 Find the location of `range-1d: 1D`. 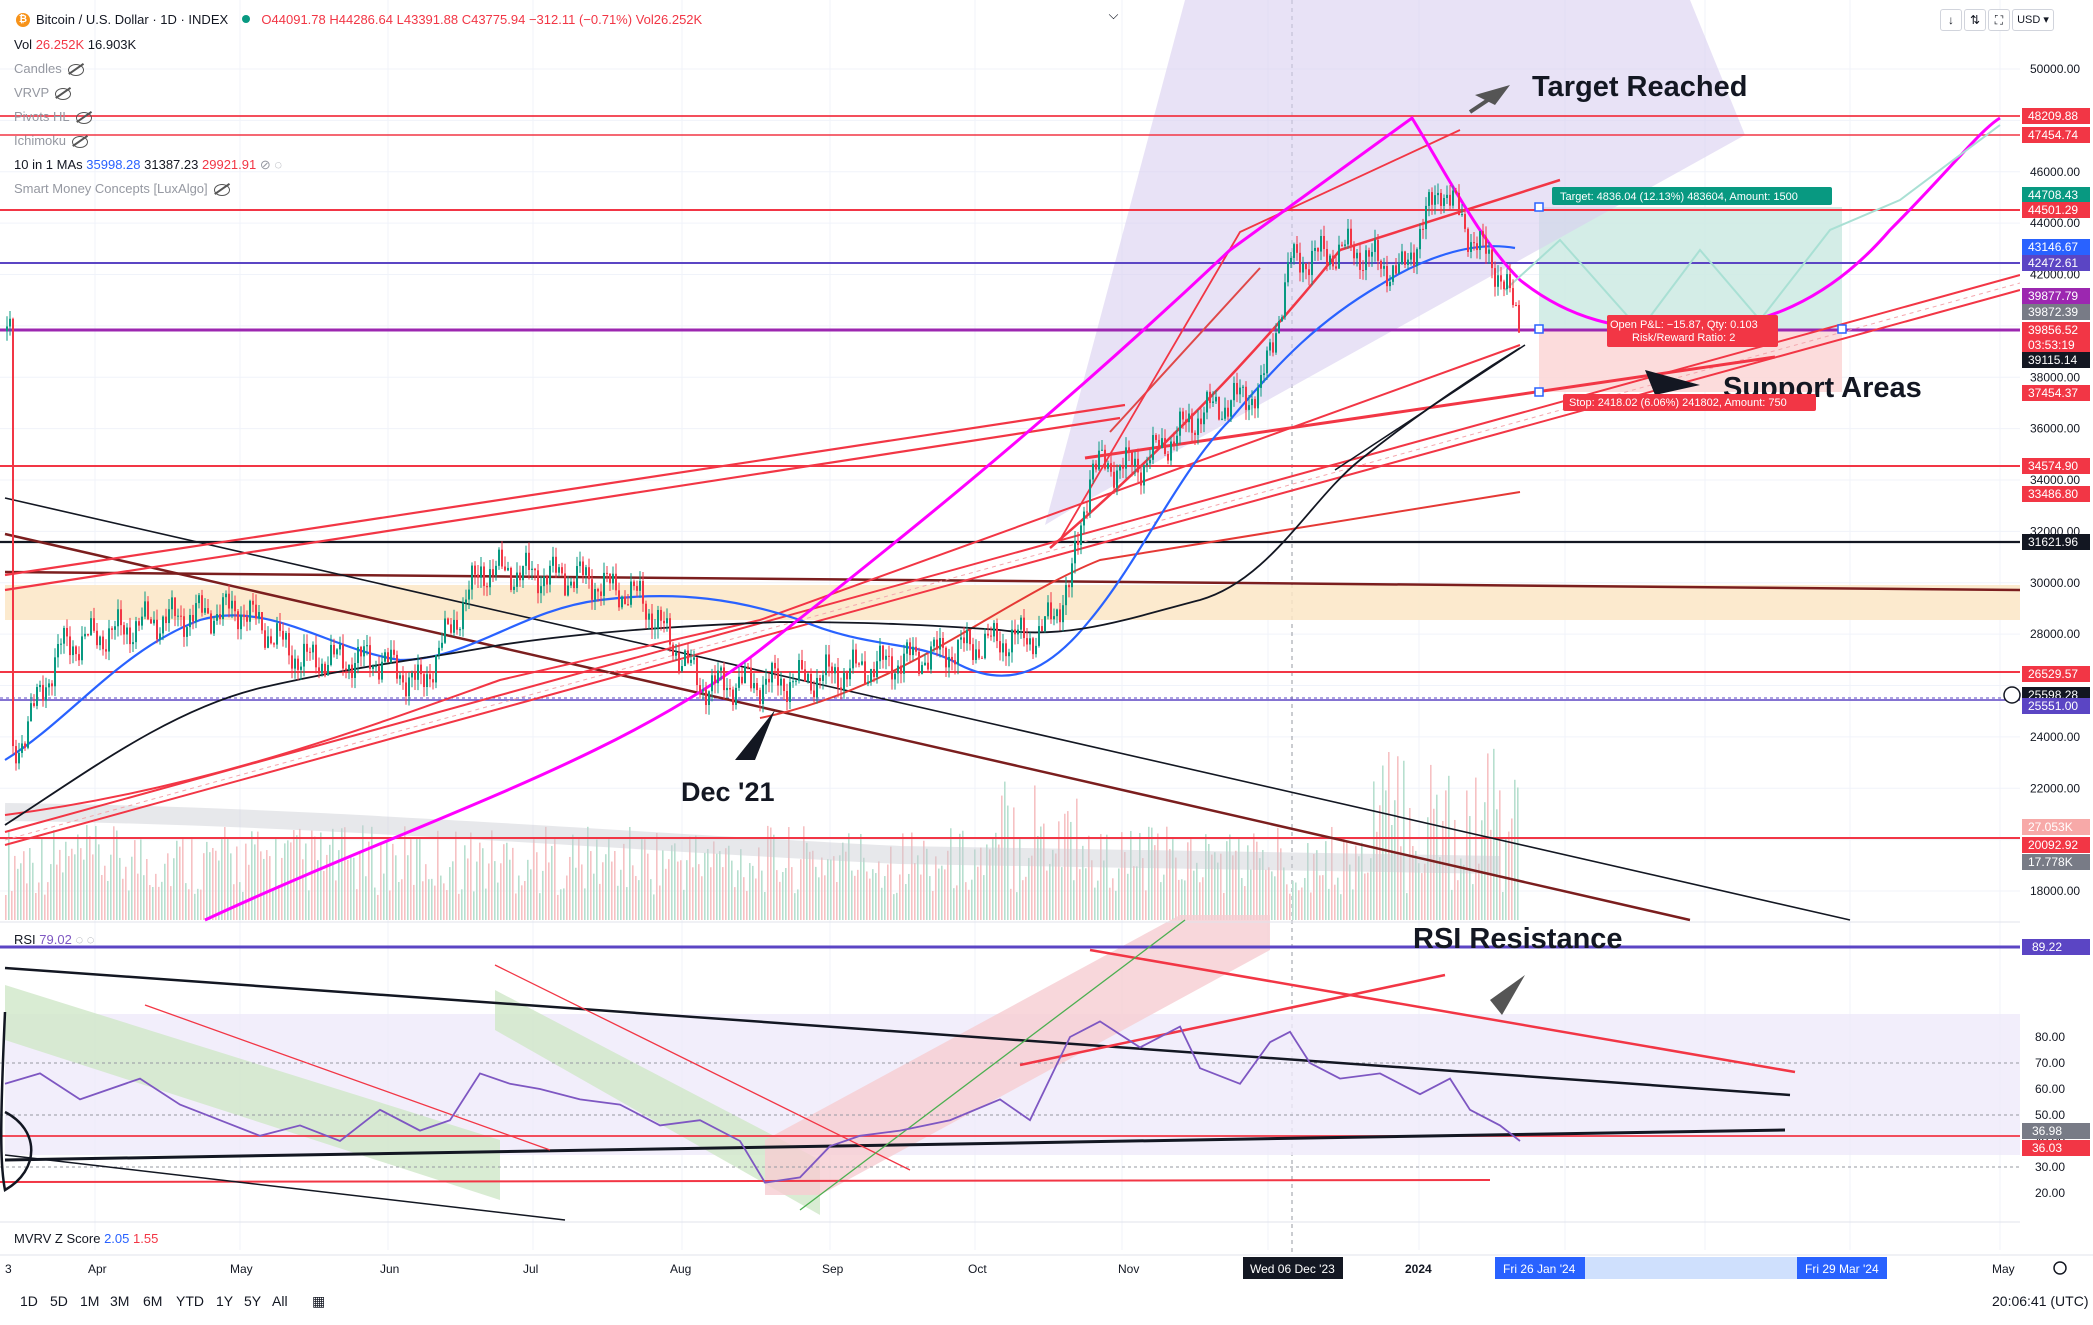

range-1d: 1D is located at coordinates (29, 1301).